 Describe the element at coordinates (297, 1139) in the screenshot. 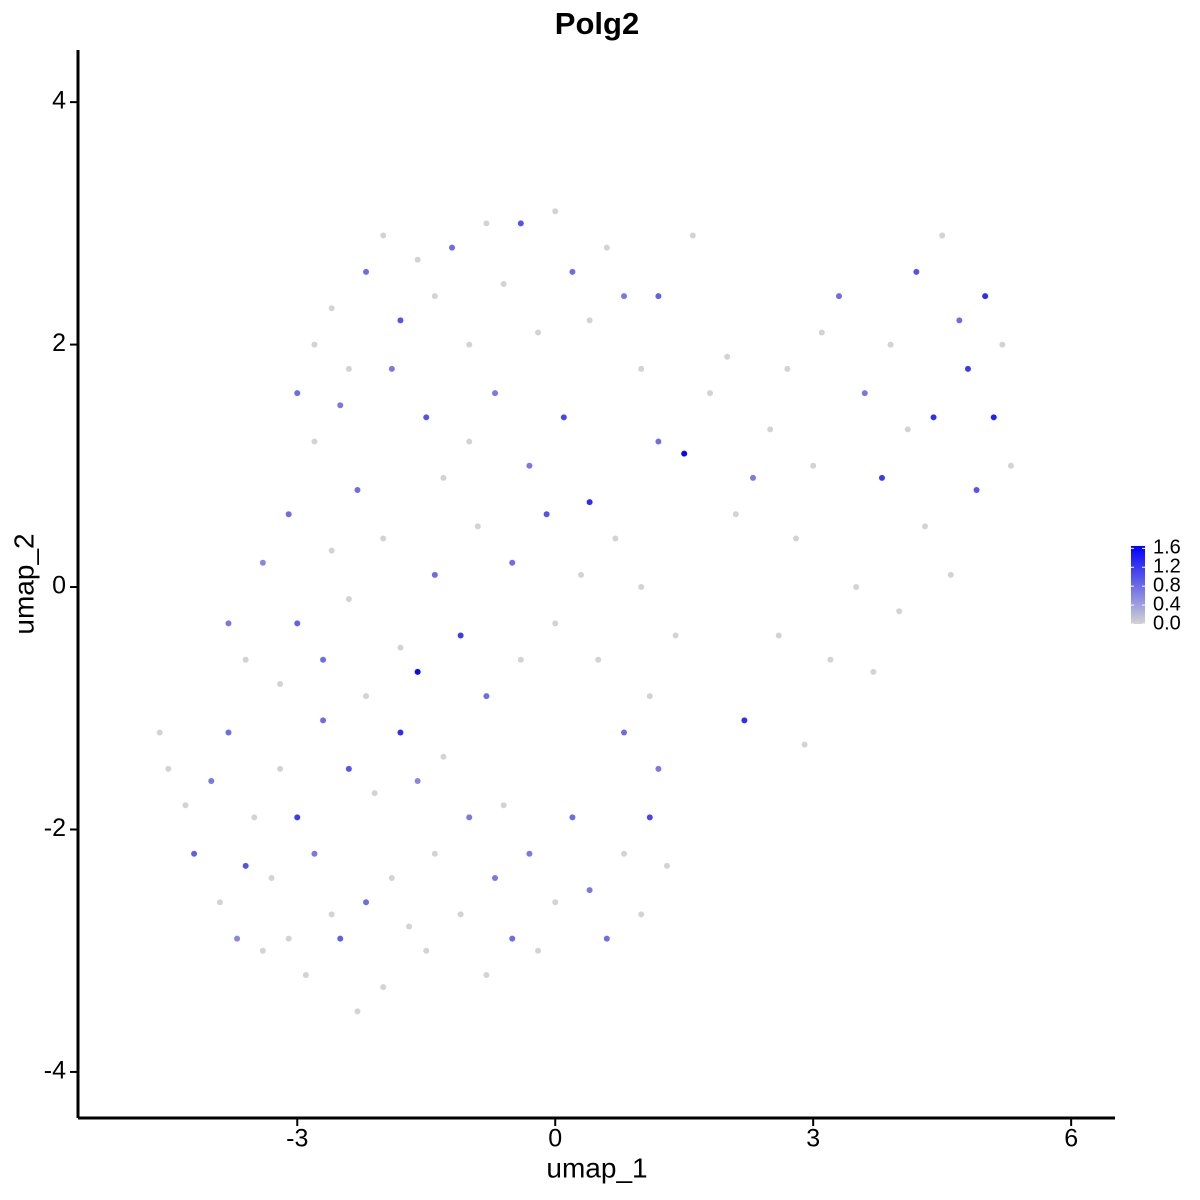

I see `x-tick-label: -3` at that location.